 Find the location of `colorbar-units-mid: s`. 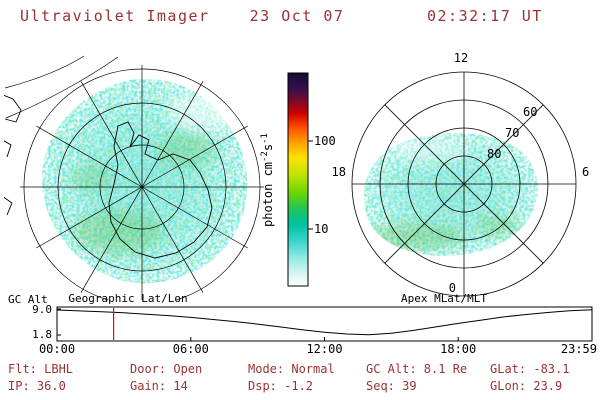

colorbar-units-mid: s is located at coordinates (268, 147).